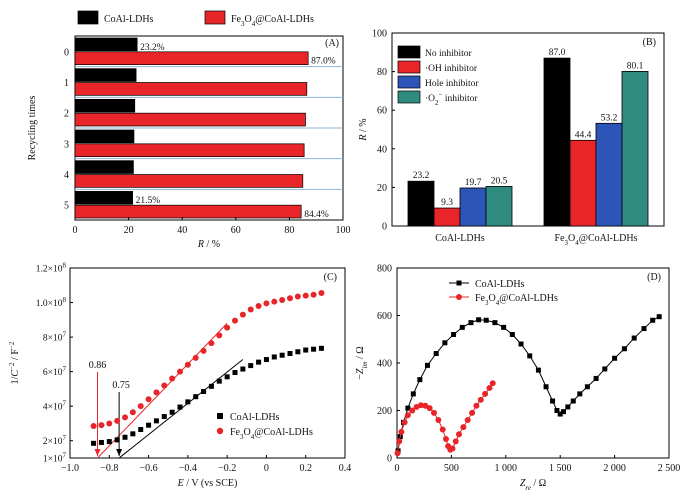 The width and height of the screenshot is (681, 500). What do you see at coordinates (345, 468) in the screenshot?
I see `panel-c-xtick-label: 0.4` at bounding box center [345, 468].